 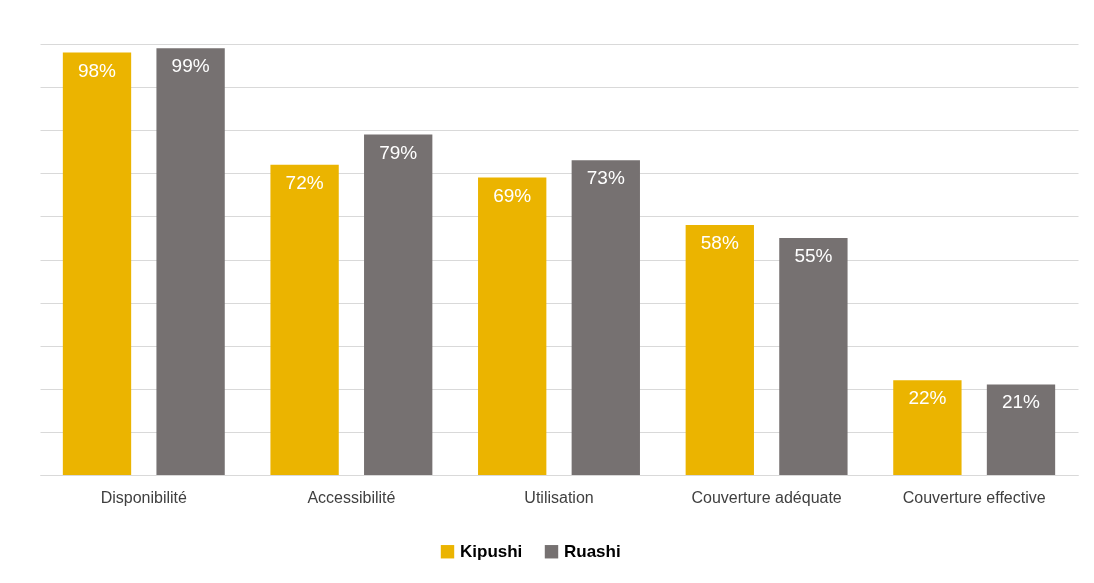 I want to click on data-label: 72%, so click(x=304, y=182).